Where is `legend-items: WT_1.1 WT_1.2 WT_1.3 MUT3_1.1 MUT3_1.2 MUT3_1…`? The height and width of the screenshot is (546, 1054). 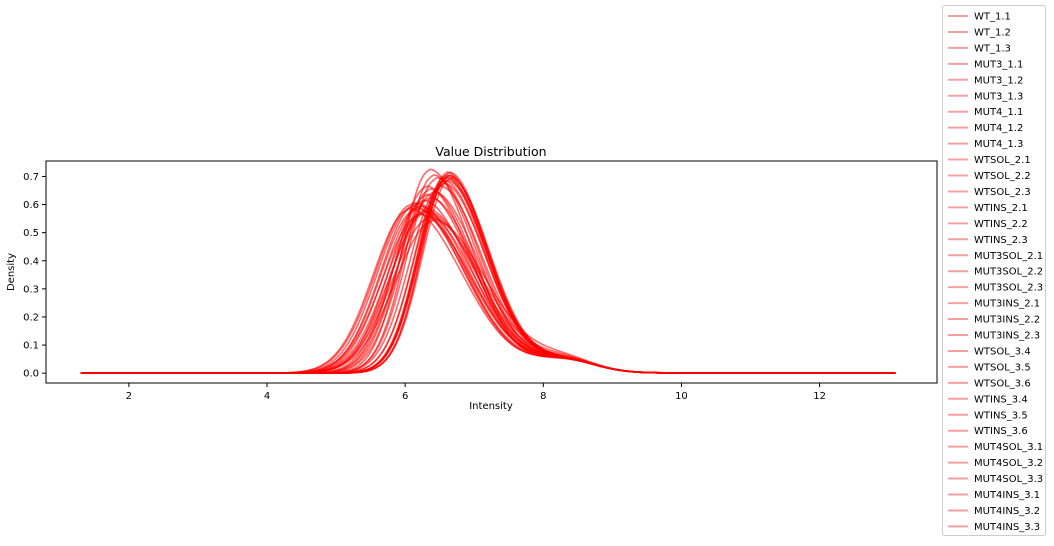
legend-items: WT_1.1 WT_1.2 WT_1.3 MUT3_1.1 MUT3_1.2 MUT3_1… is located at coordinates (995, 272).